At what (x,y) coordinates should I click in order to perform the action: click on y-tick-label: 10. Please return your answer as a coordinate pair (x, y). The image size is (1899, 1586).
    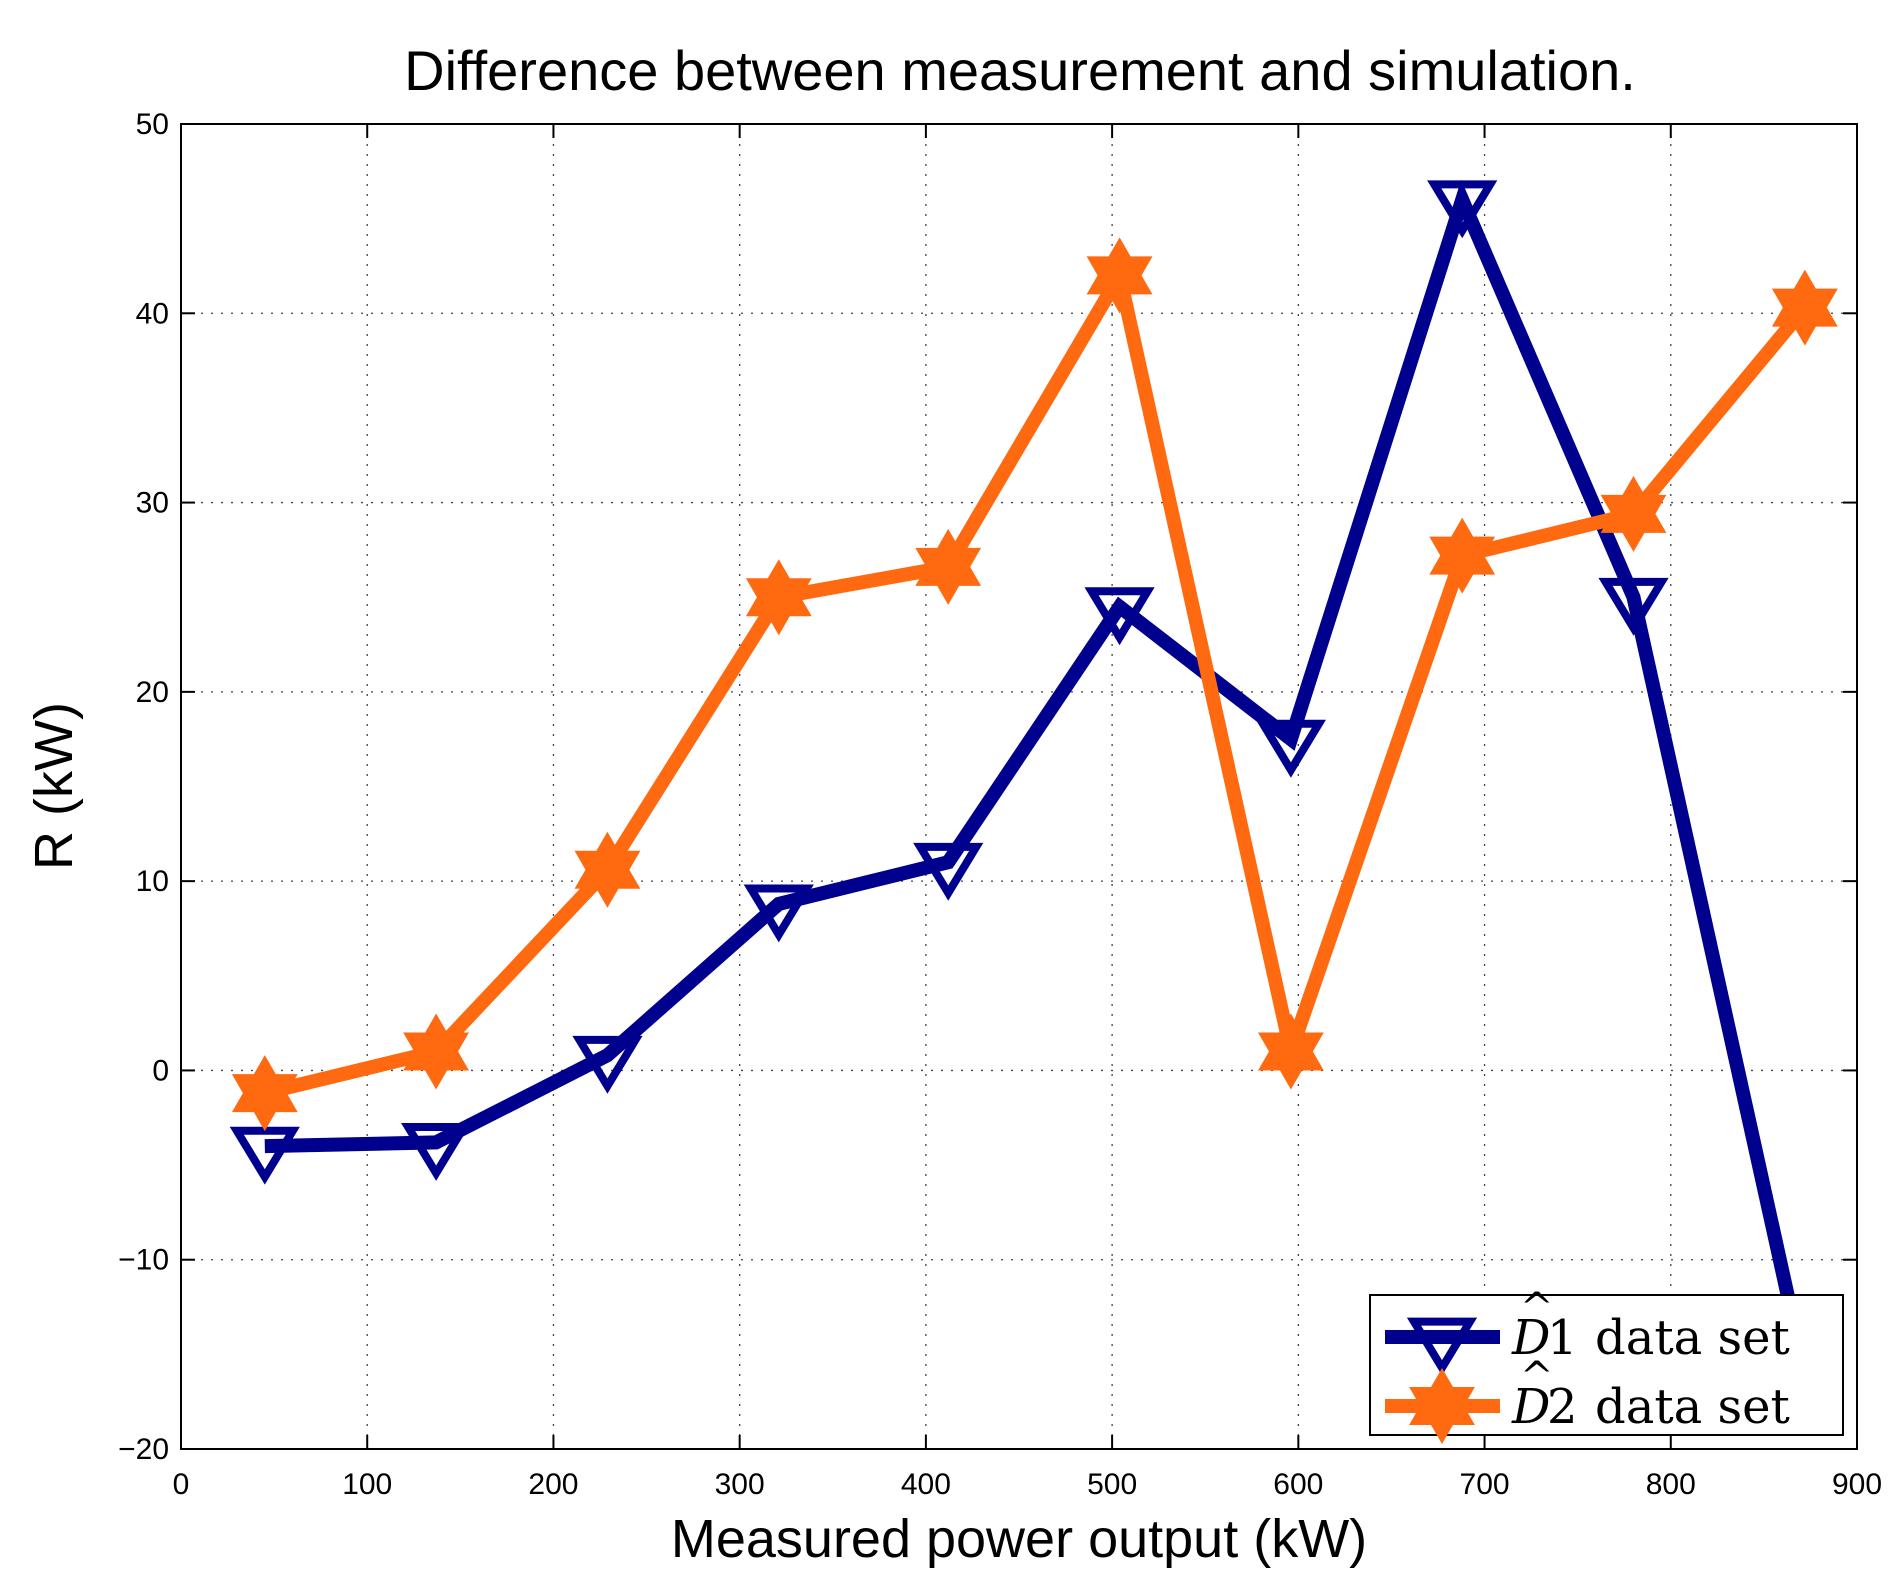
    Looking at the image, I should click on (152, 881).